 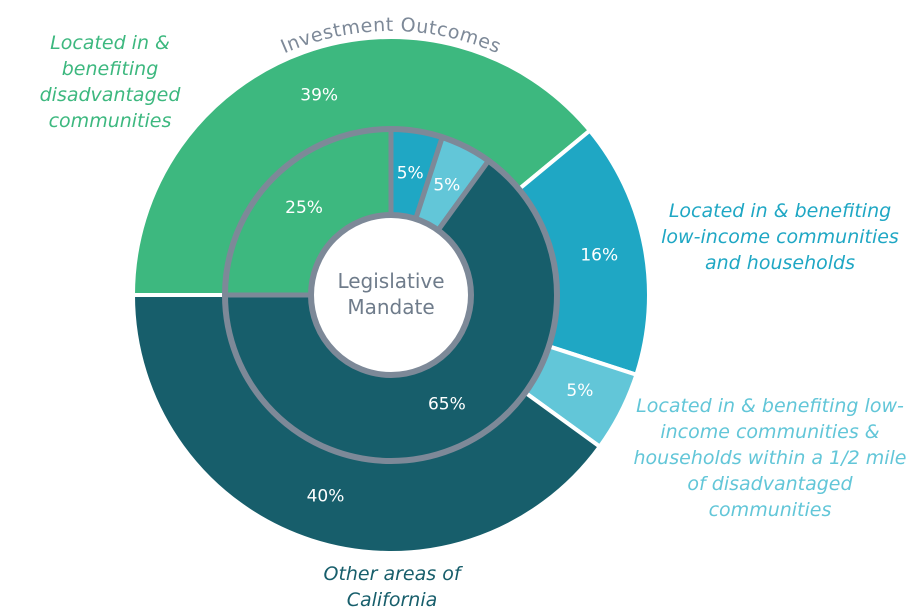 I want to click on value-label: 40%, so click(x=326, y=497).